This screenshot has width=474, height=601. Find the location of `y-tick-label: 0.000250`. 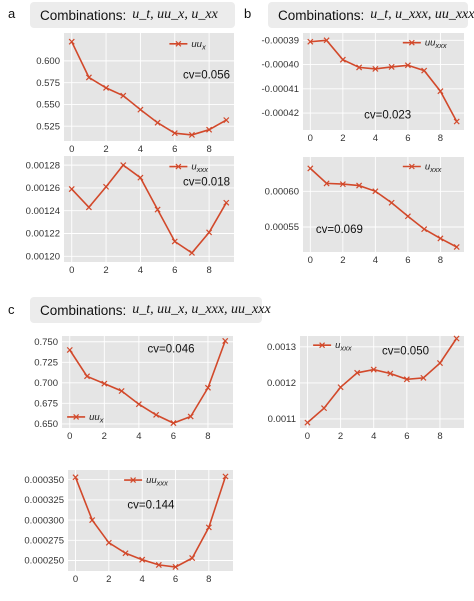

y-tick-label: 0.000250 is located at coordinates (44, 561).